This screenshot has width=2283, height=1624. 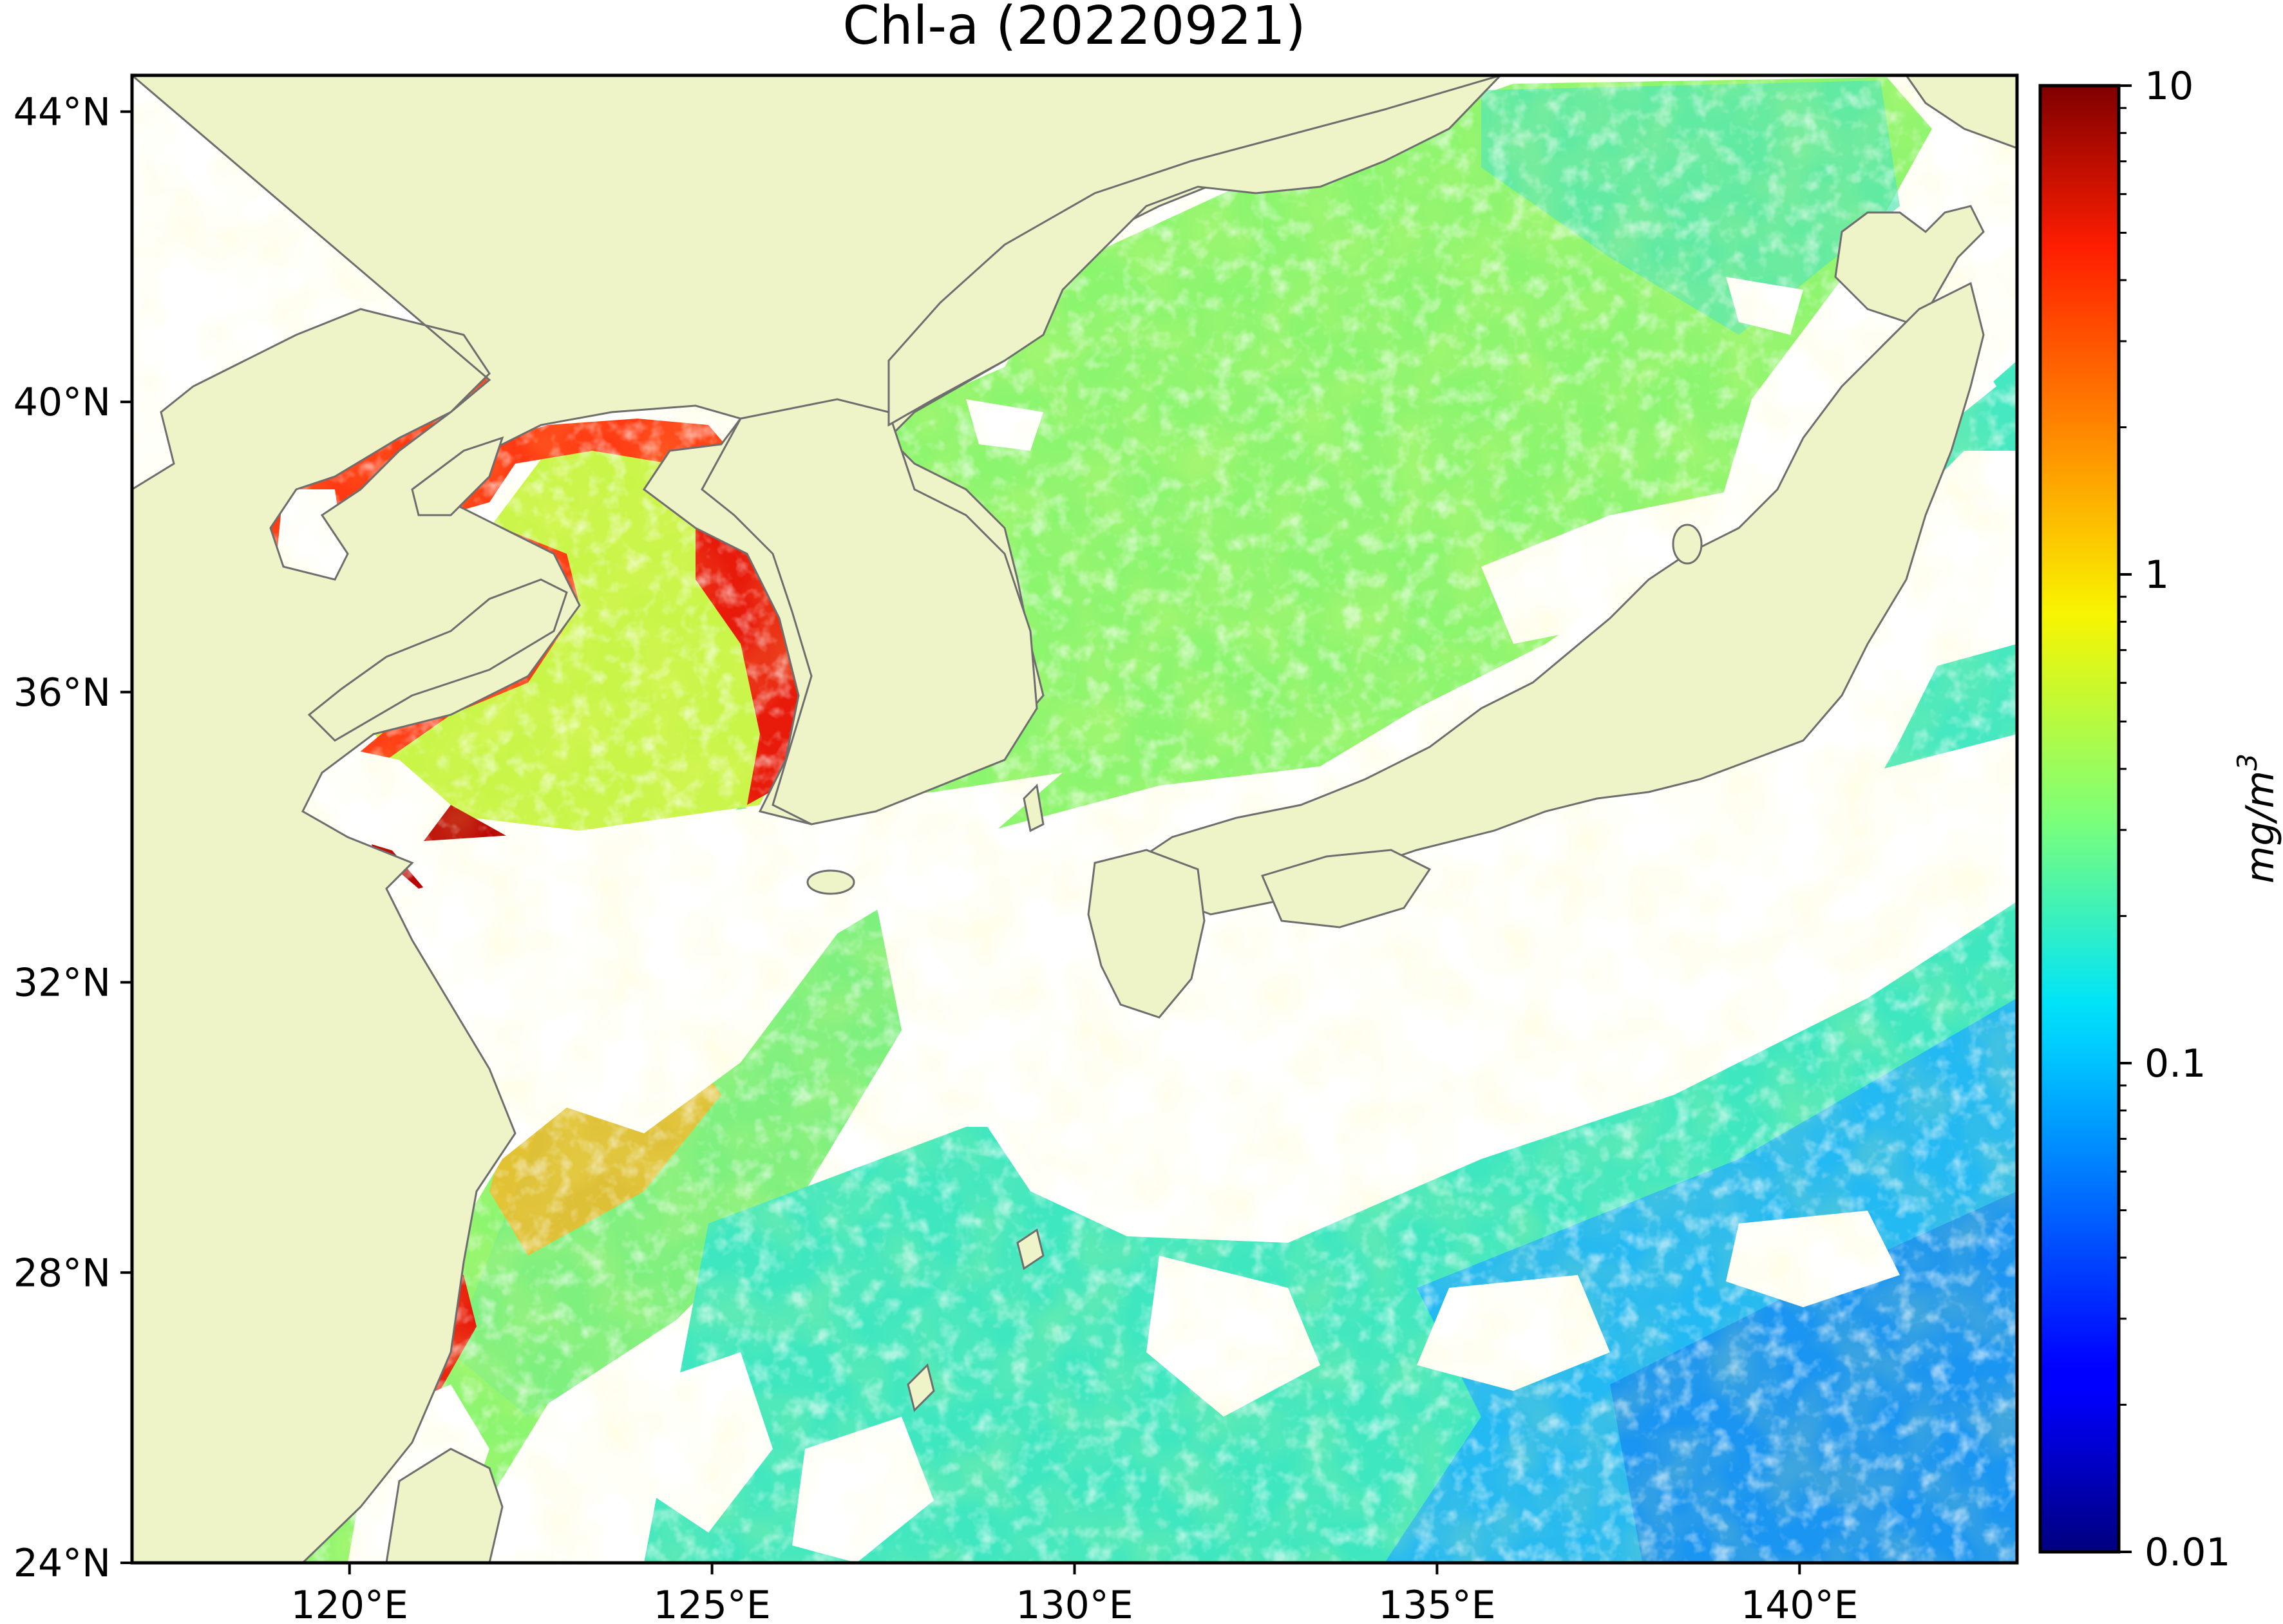 What do you see at coordinates (62, 1564) in the screenshot?
I see `y-tick-label: 24°N` at bounding box center [62, 1564].